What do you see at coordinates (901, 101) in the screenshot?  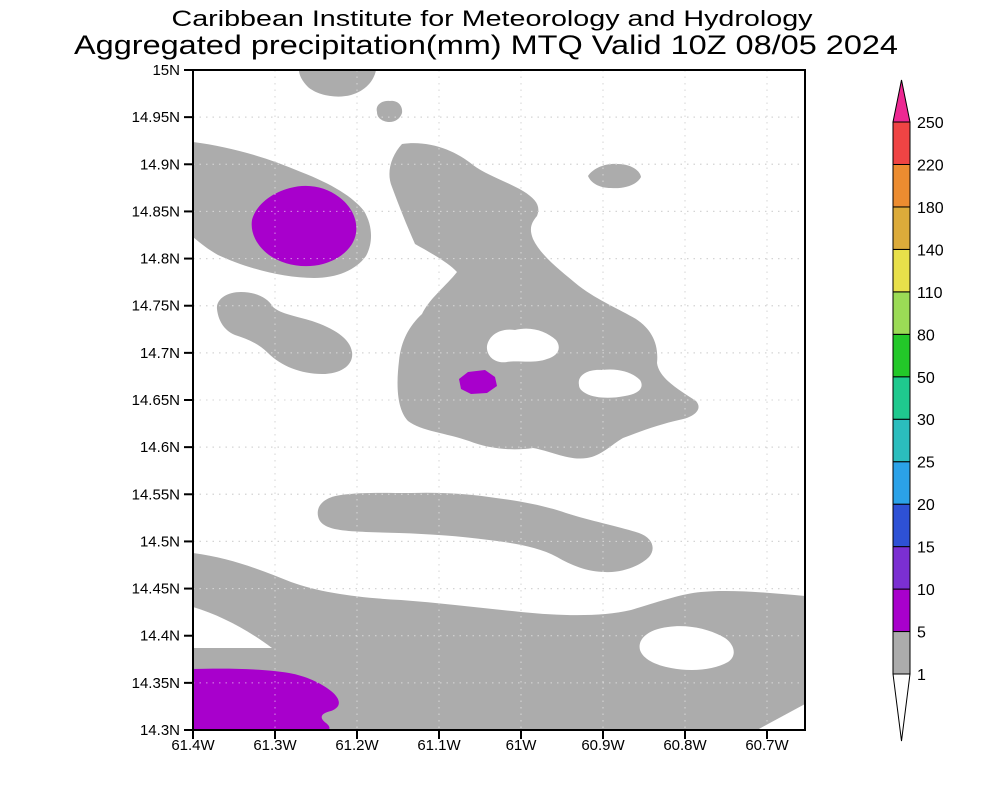 I see `colorbar-arrow-top` at bounding box center [901, 101].